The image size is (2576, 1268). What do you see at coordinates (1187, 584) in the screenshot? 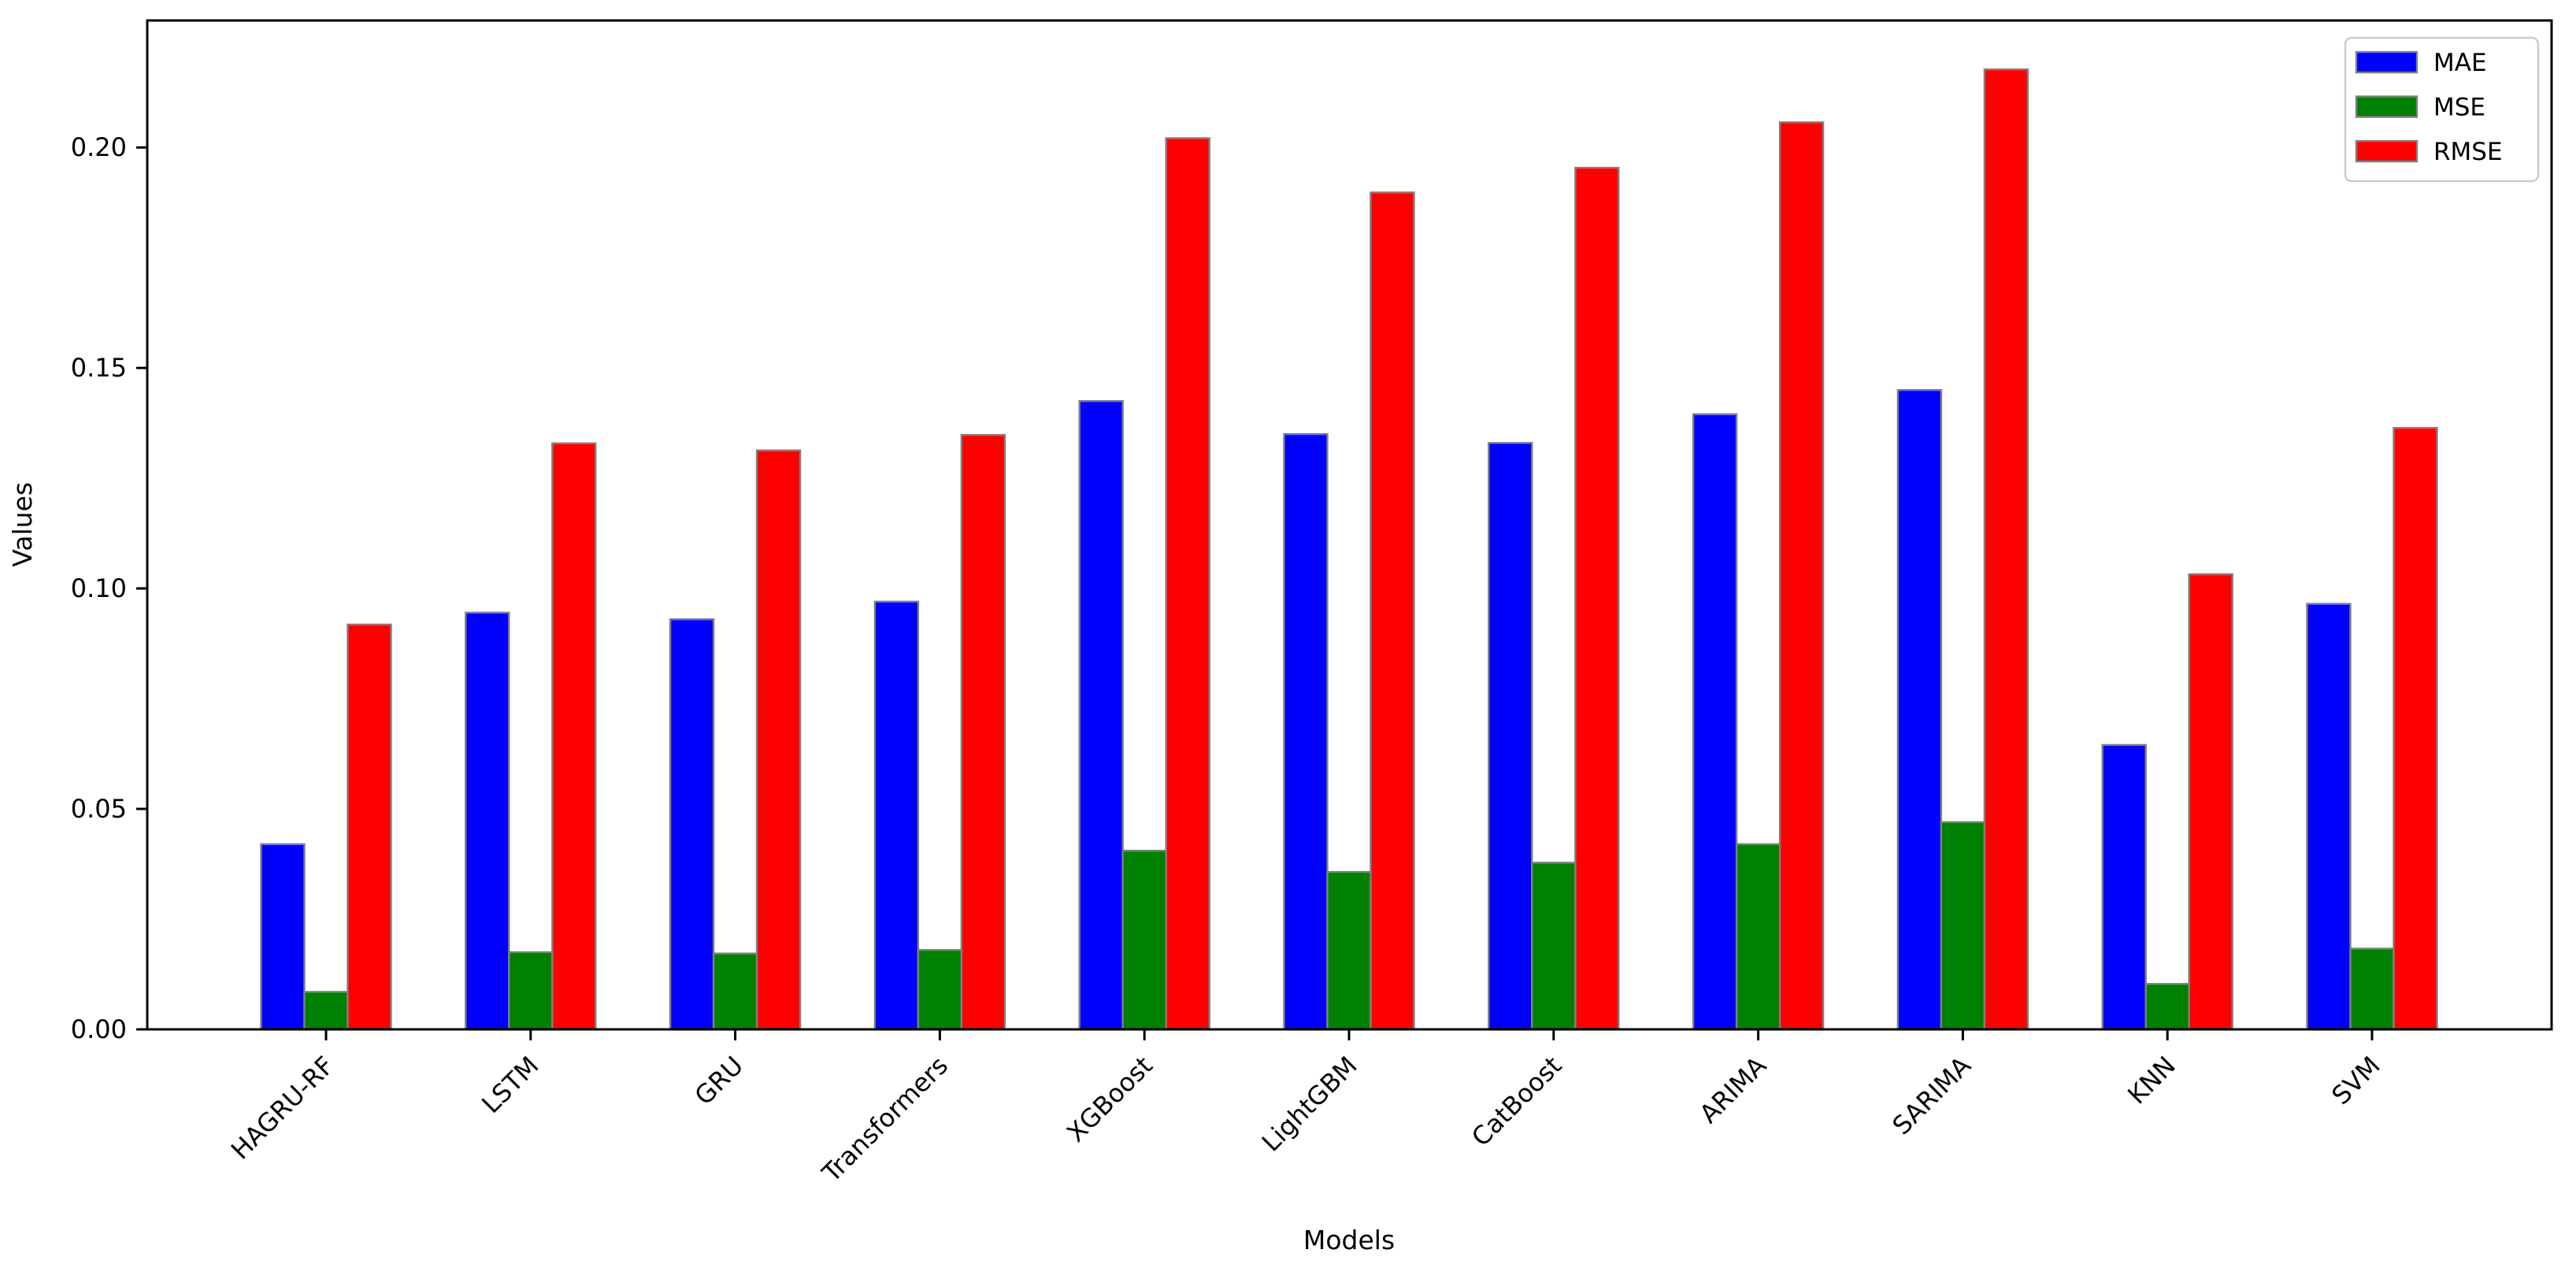
I see `bar-RMSE-XGBoost` at bounding box center [1187, 584].